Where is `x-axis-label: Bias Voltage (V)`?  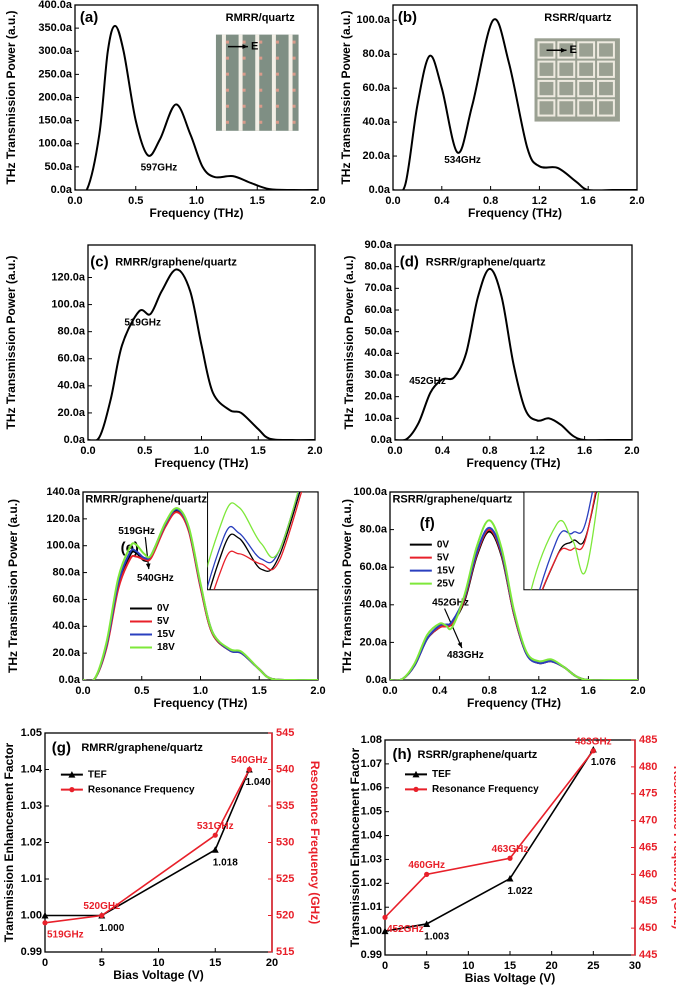 x-axis-label: Bias Voltage (V) is located at coordinates (510, 978).